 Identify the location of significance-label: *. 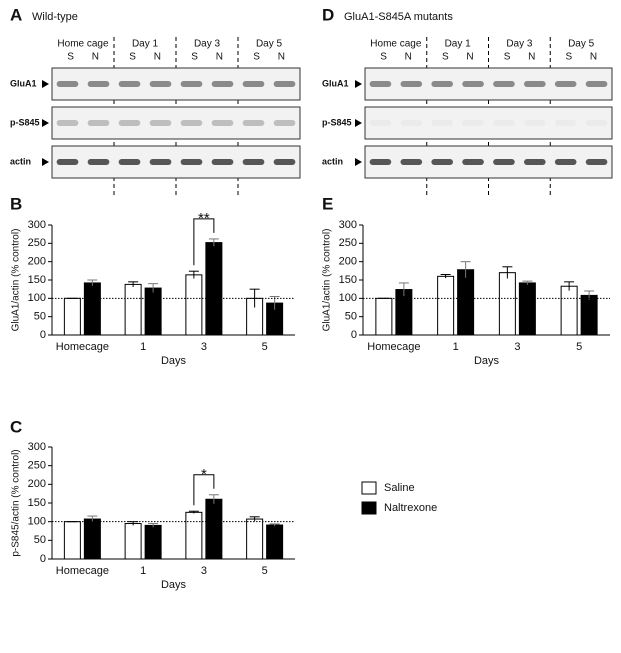
(204, 474).